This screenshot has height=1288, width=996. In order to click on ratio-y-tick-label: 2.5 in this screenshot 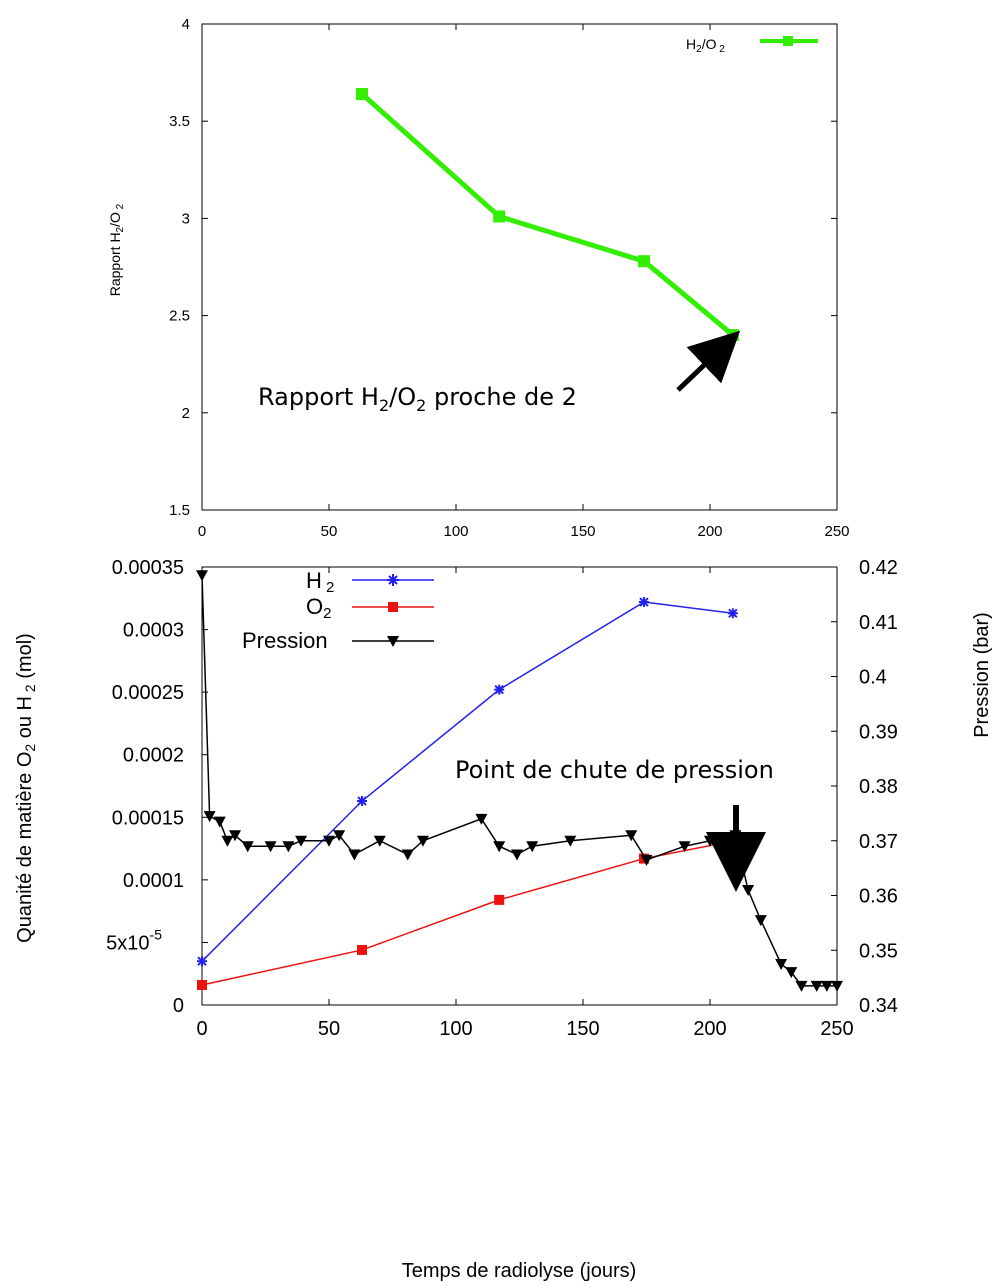, I will do `click(179, 316)`.